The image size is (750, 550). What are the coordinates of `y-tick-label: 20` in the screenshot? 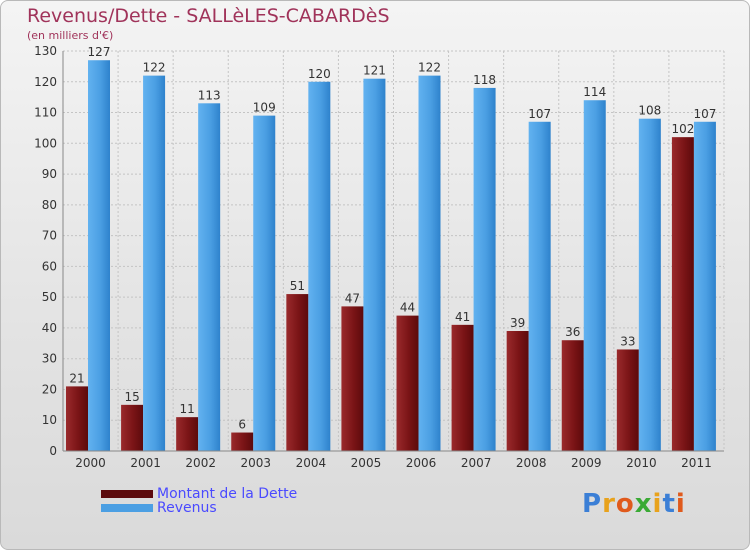 It's located at (49, 389).